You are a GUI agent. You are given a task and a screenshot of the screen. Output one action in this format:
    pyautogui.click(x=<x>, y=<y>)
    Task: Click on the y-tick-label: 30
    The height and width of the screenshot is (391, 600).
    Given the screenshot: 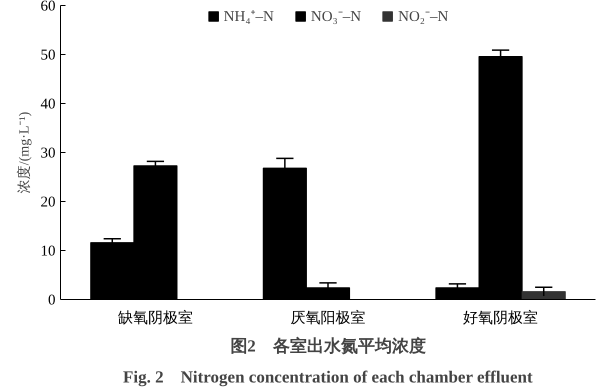 What is the action you would take?
    pyautogui.click(x=48, y=154)
    